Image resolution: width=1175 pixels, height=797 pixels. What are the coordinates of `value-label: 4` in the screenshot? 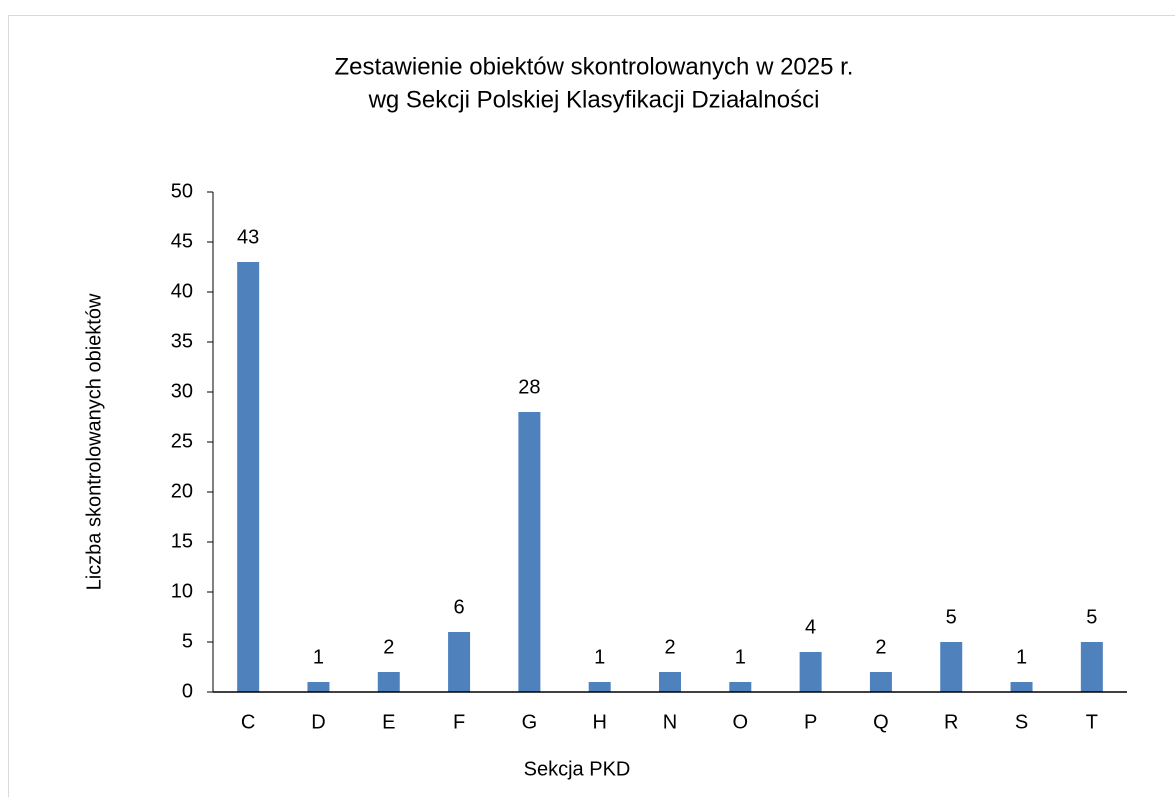 It's located at (810, 627).